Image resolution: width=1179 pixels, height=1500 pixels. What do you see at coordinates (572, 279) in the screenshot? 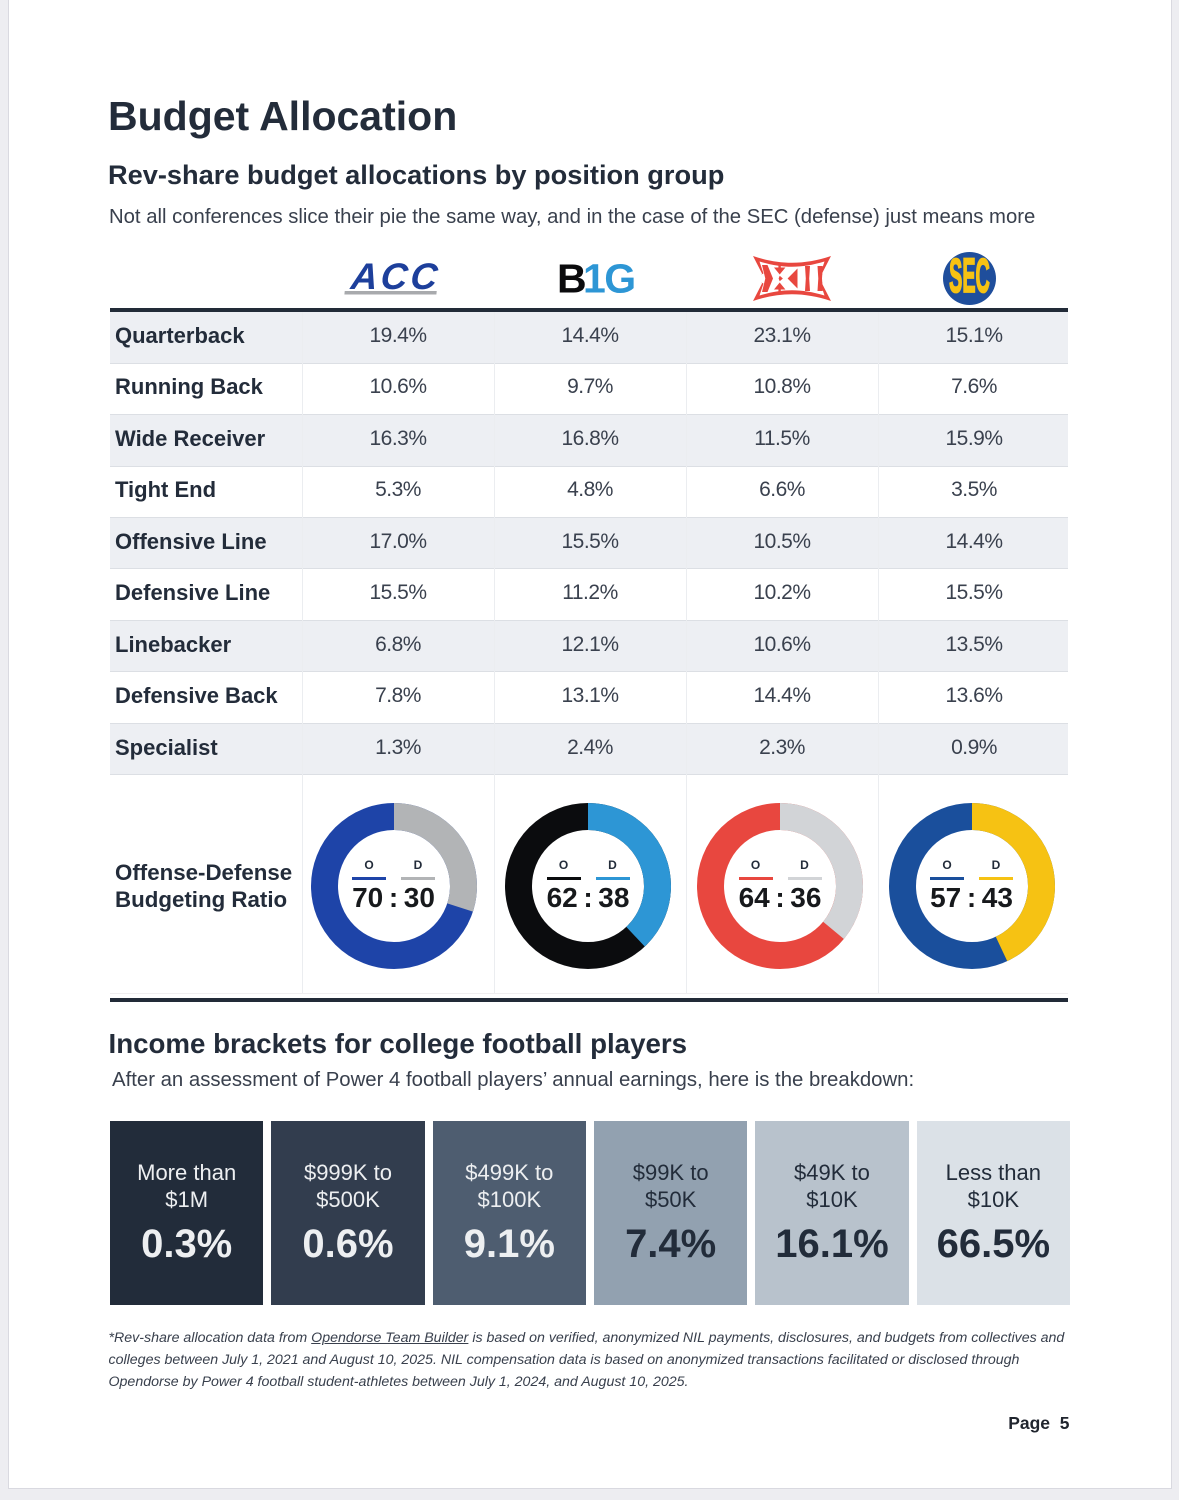
I see `svg-text: B` at bounding box center [572, 279].